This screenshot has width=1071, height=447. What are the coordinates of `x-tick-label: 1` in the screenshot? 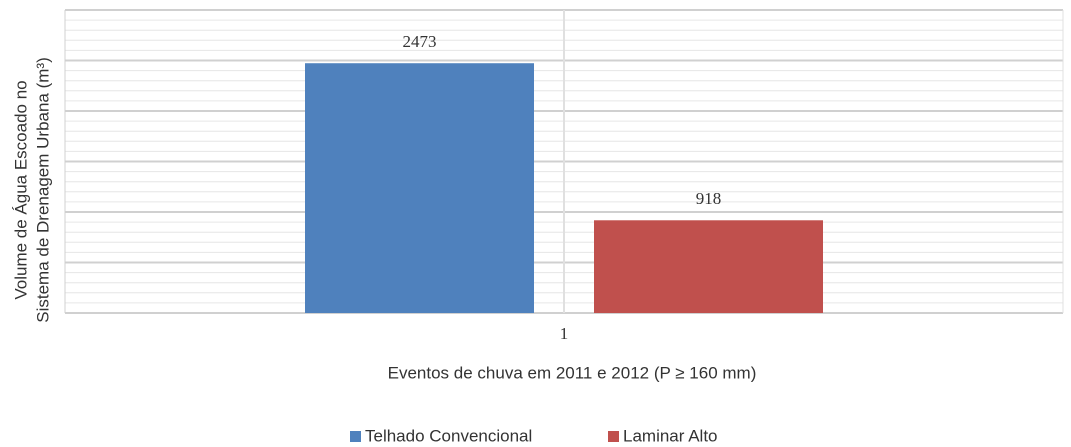 It's located at (564, 333).